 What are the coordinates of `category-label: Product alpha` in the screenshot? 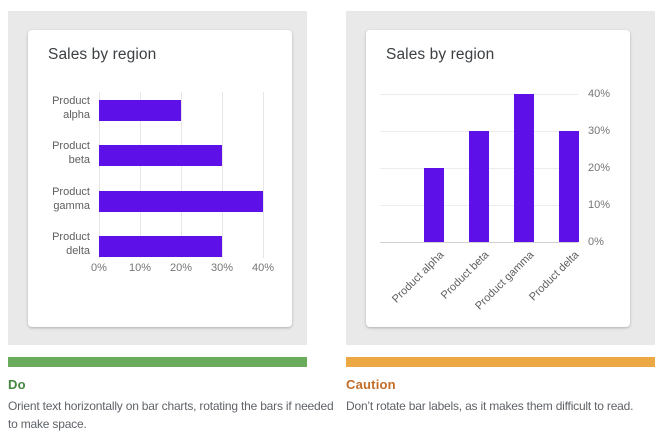 It's located at (71, 108).